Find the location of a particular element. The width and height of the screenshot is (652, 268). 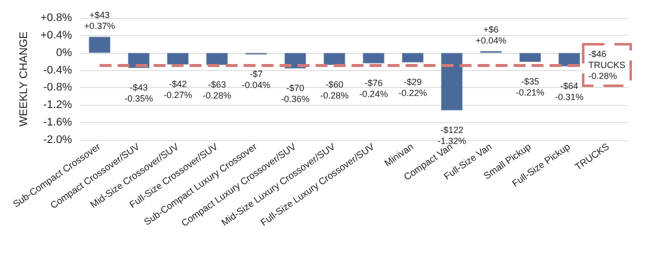

data-label: +$6 +0.04% is located at coordinates (491, 35).